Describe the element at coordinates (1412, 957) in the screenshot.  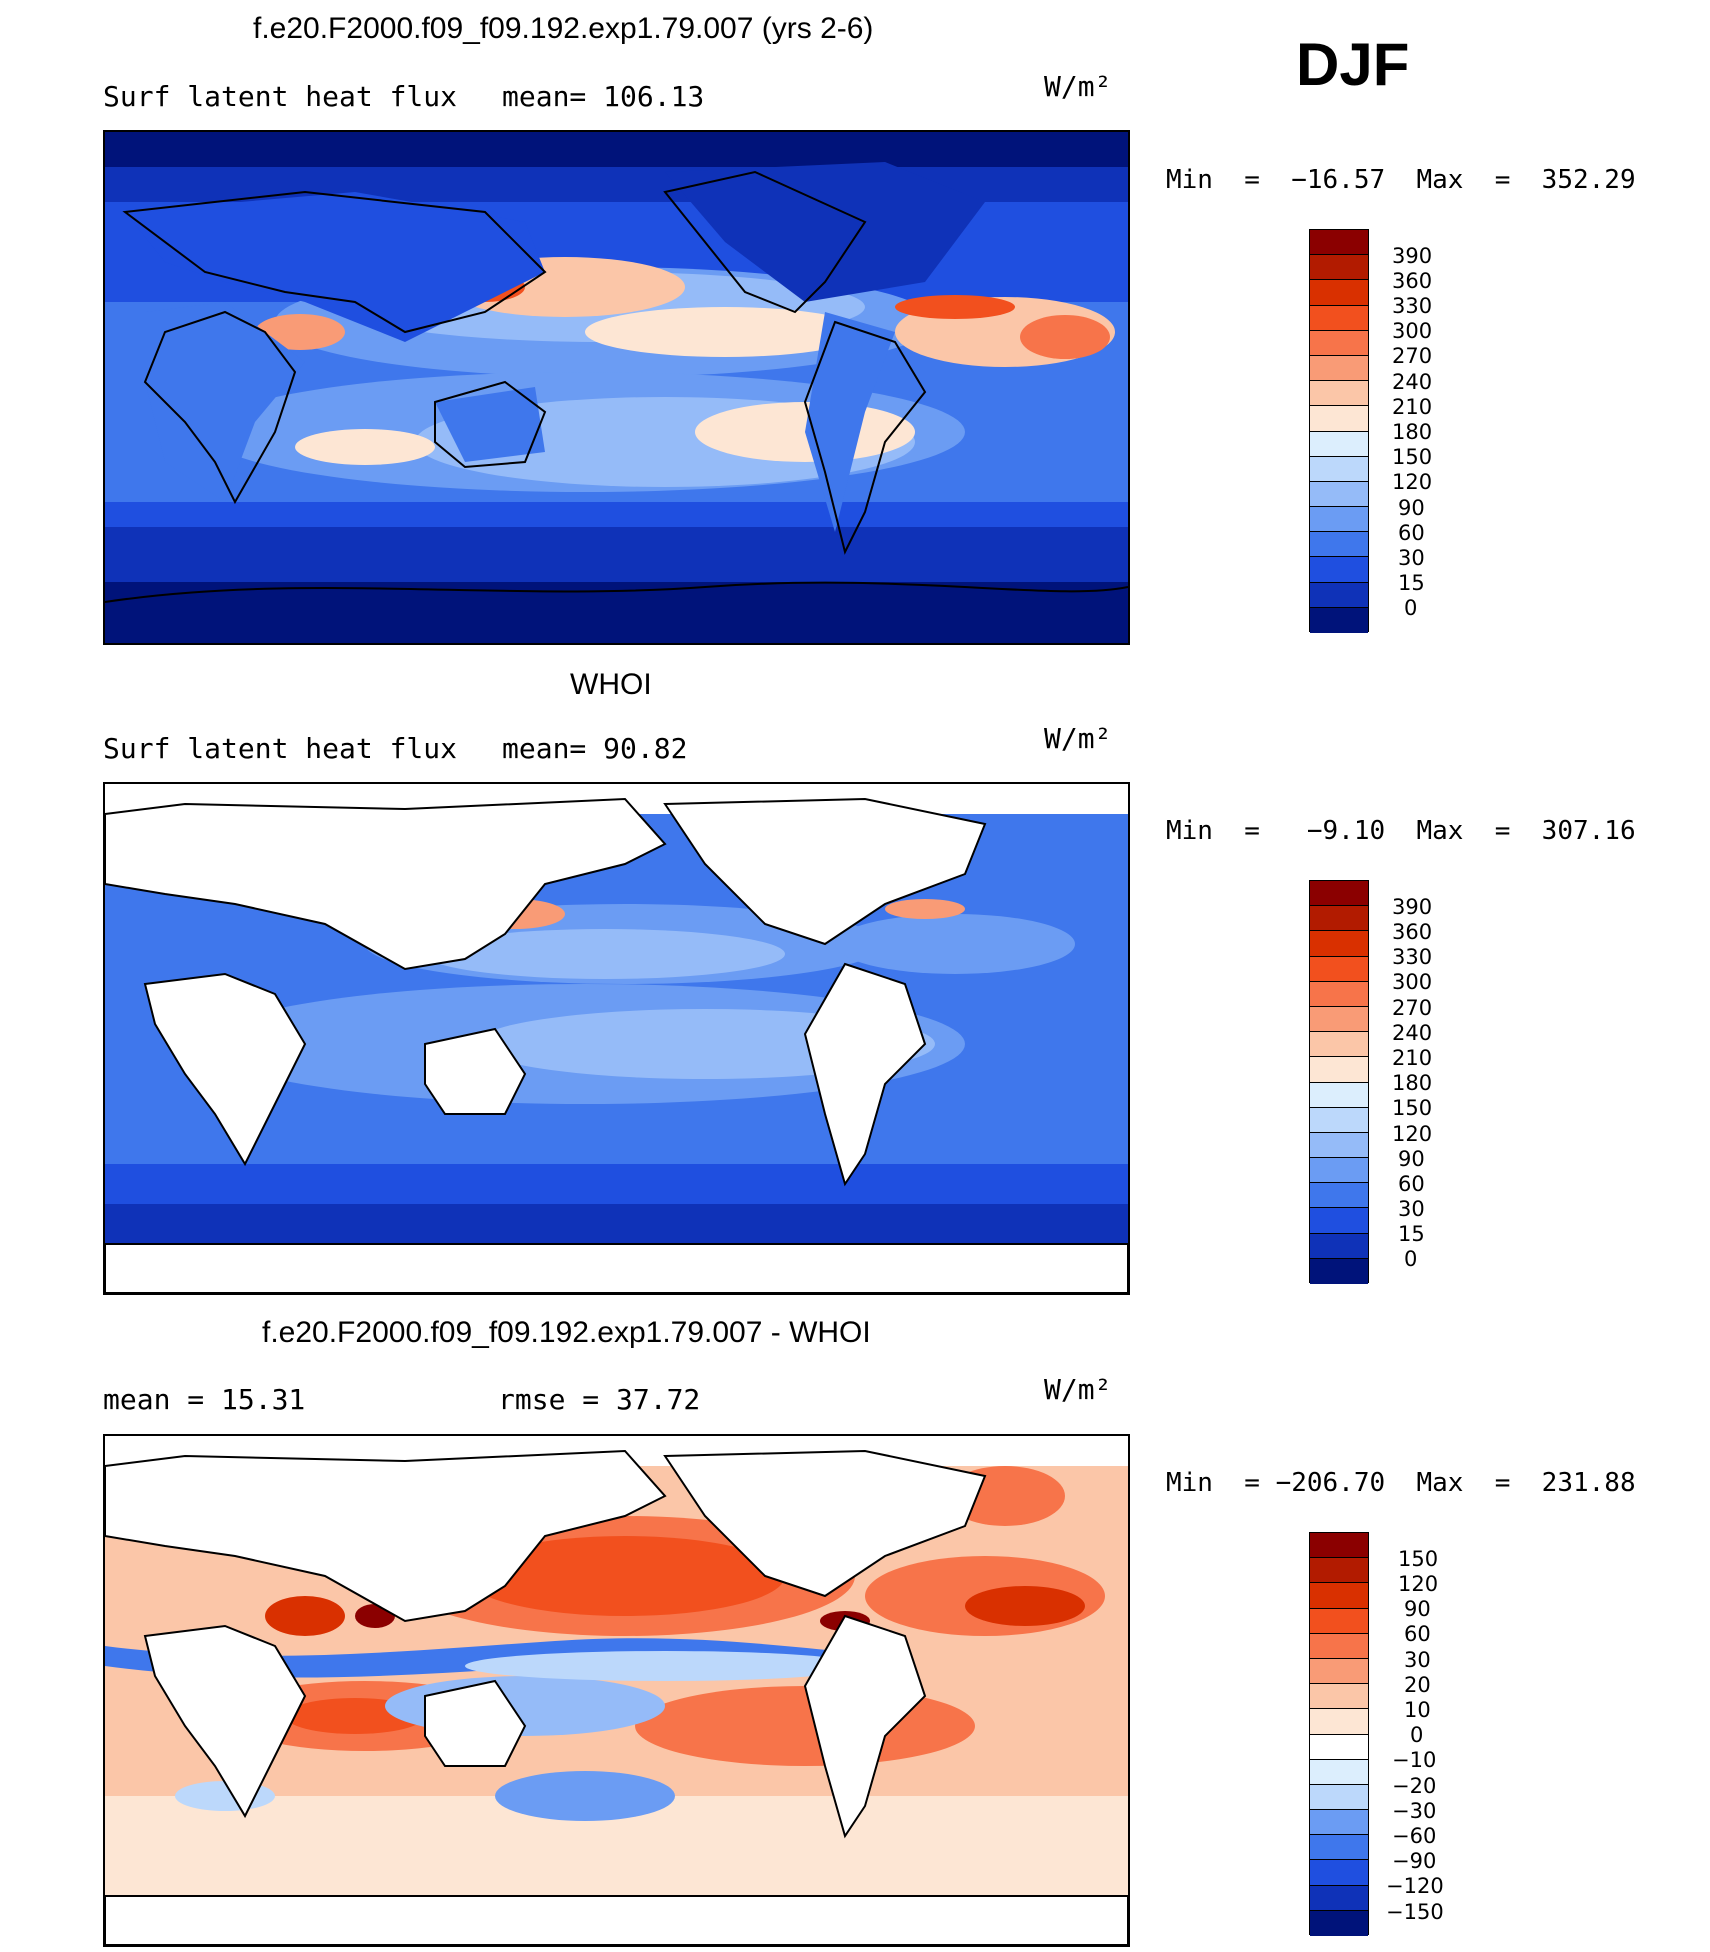
I see `panel2-colorbar-label: 330` at that location.